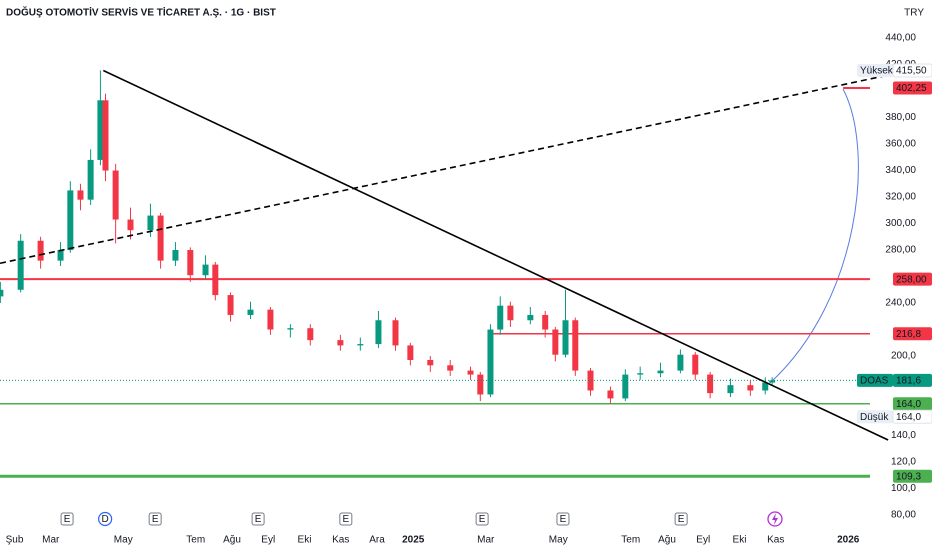 This screenshot has height=550, width=932. What do you see at coordinates (908, 404) in the screenshot?
I see `level-tag-label: 164,0` at bounding box center [908, 404].